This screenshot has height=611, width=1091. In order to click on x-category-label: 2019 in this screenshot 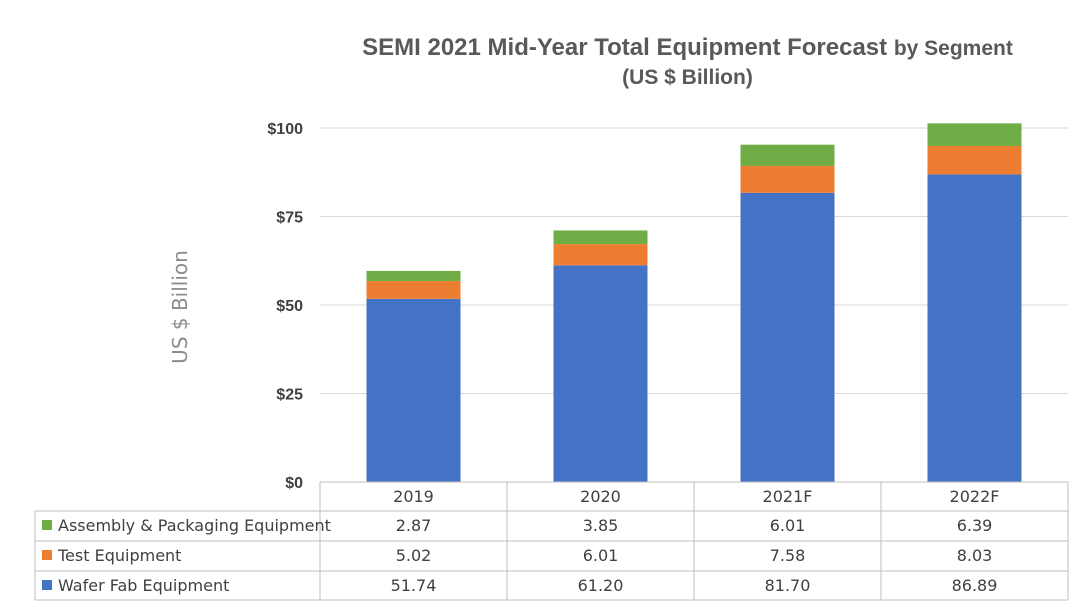, I will do `click(413, 496)`.